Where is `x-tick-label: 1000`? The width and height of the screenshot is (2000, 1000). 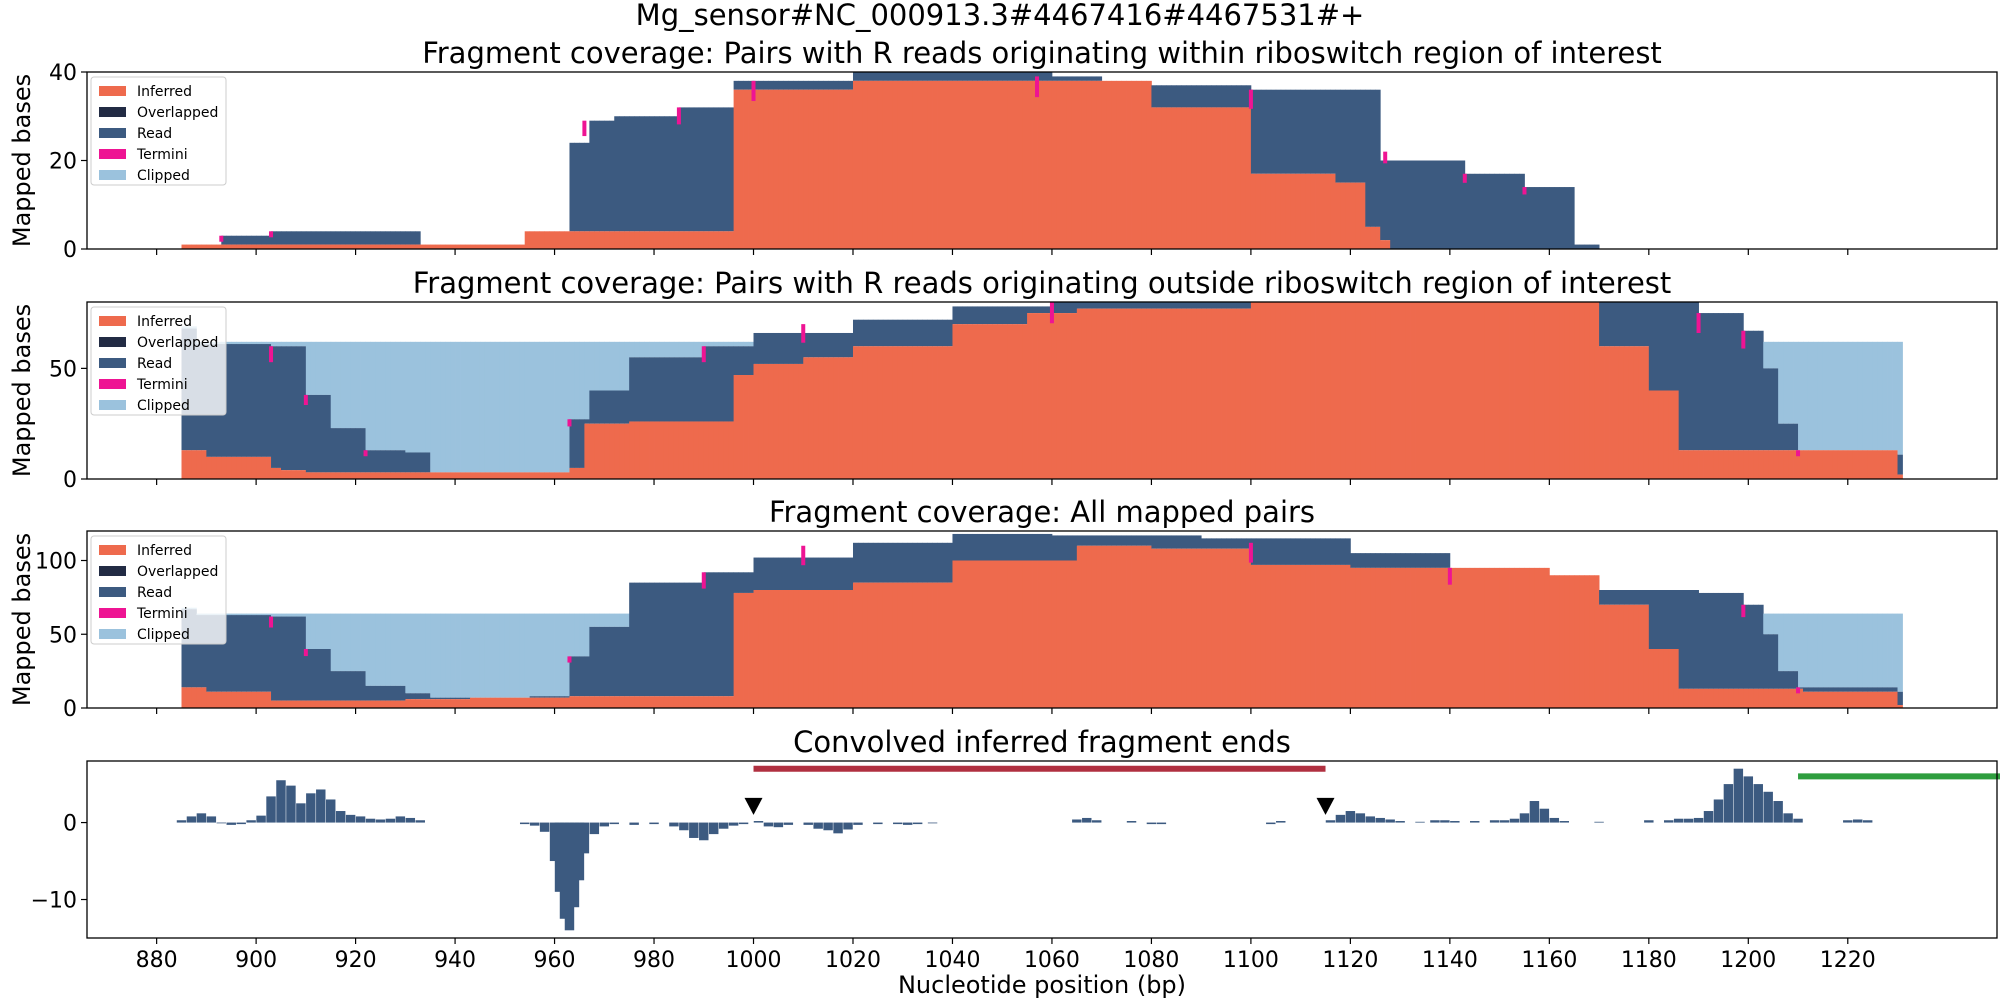
x-tick-label: 1000 is located at coordinates (754, 960).